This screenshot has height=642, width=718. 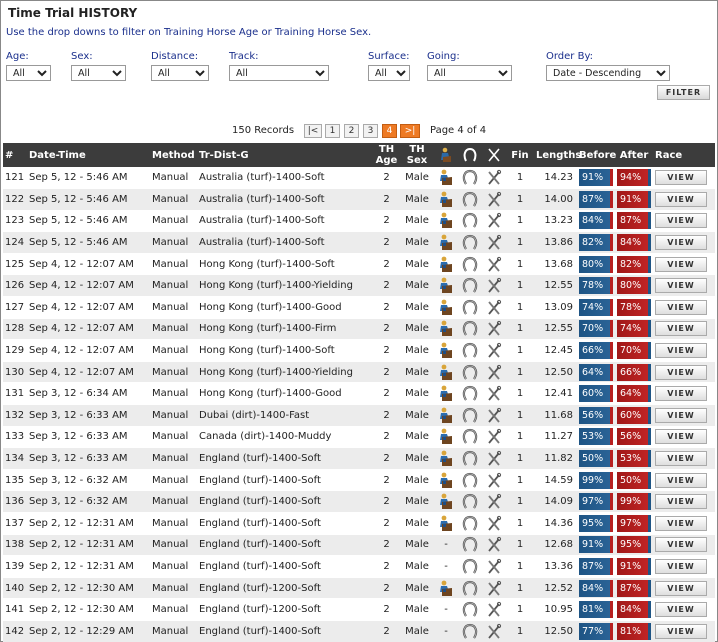 What do you see at coordinates (389, 73) in the screenshot?
I see `surface-select: All` at bounding box center [389, 73].